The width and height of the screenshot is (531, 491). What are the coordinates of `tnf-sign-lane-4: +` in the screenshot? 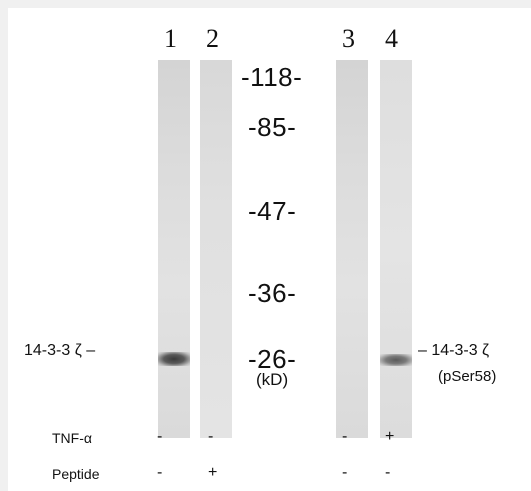 It's located at (390, 436).